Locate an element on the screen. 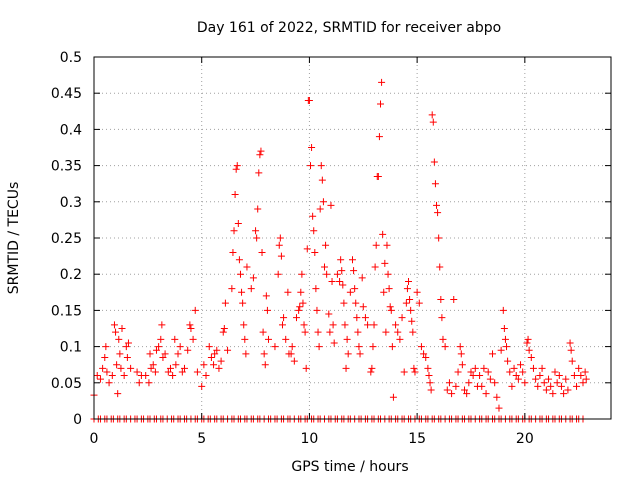 The height and width of the screenshot is (480, 640). x-tick-label: 20 is located at coordinates (525, 439).